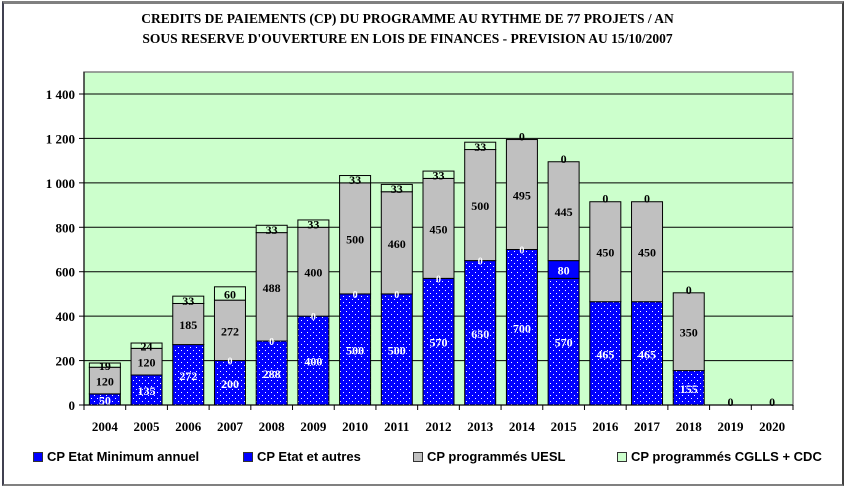 The image size is (851, 492). Describe the element at coordinates (66, 316) in the screenshot. I see `y-tick-label: 400` at that location.